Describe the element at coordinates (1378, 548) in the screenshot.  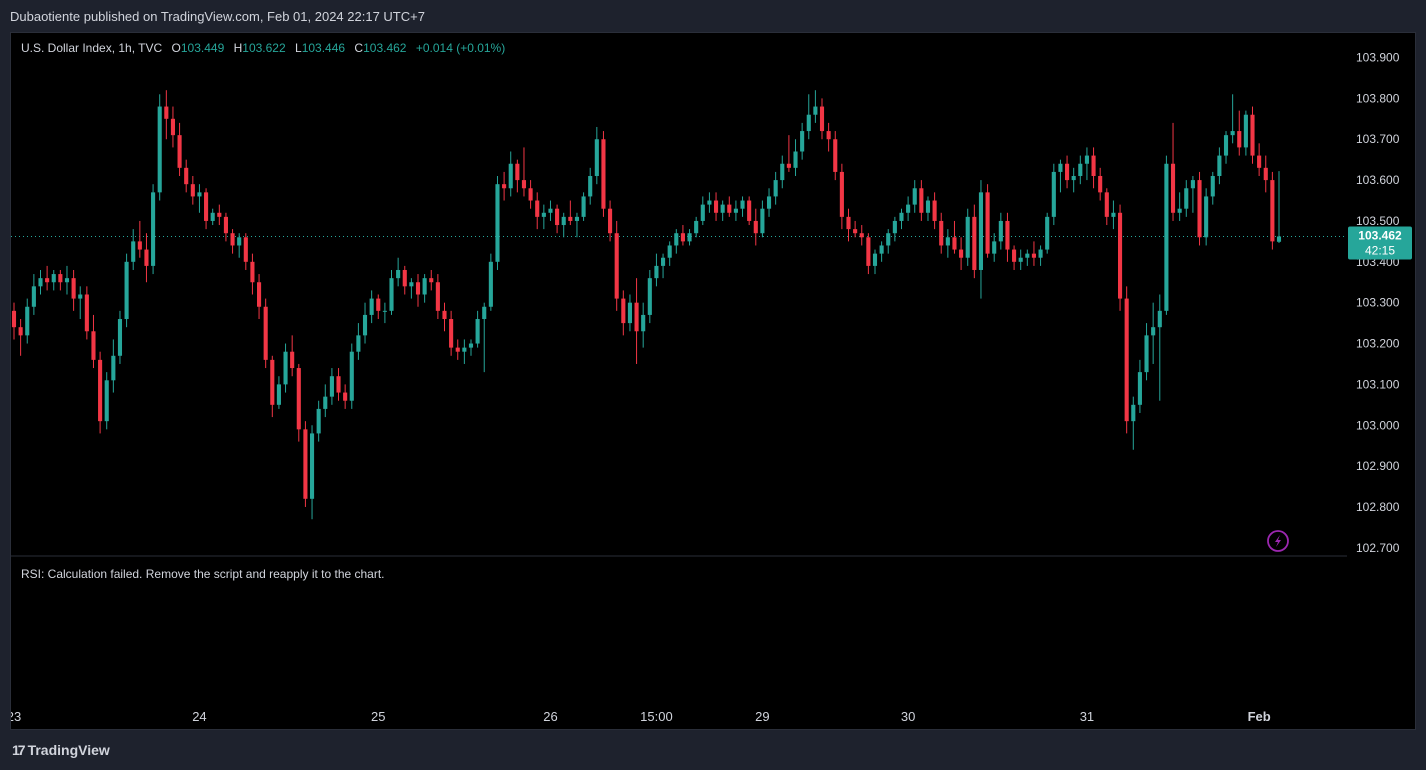
I see `price-tick-label: 102.700` at that location.